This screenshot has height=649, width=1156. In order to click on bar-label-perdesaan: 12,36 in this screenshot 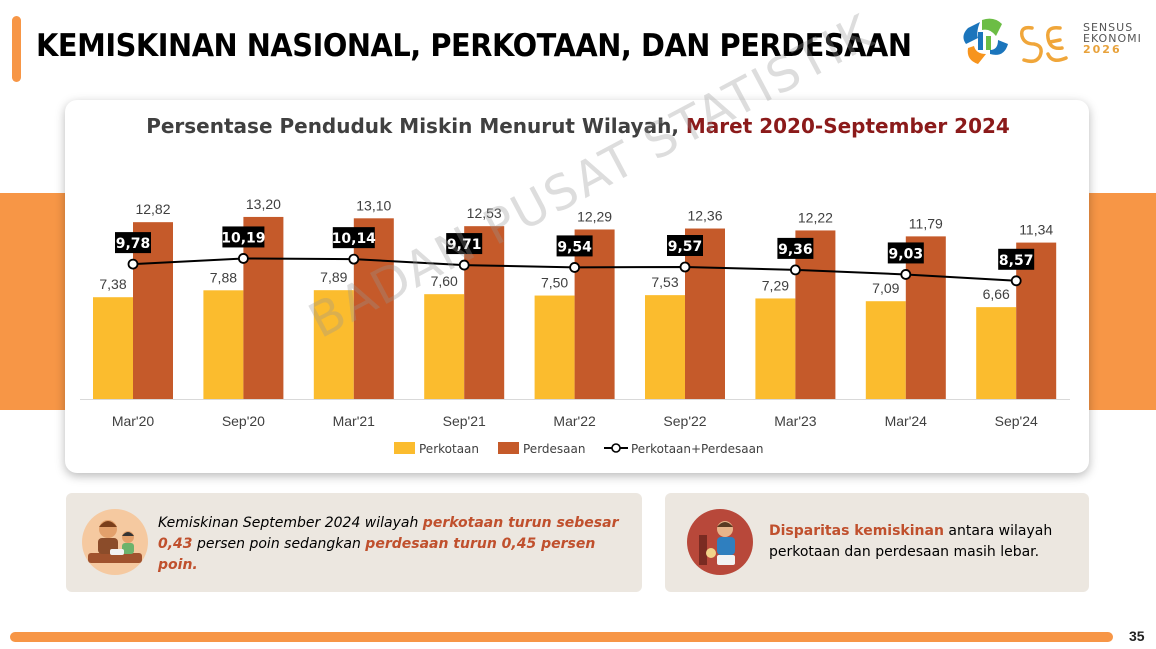, I will do `click(704, 216)`.